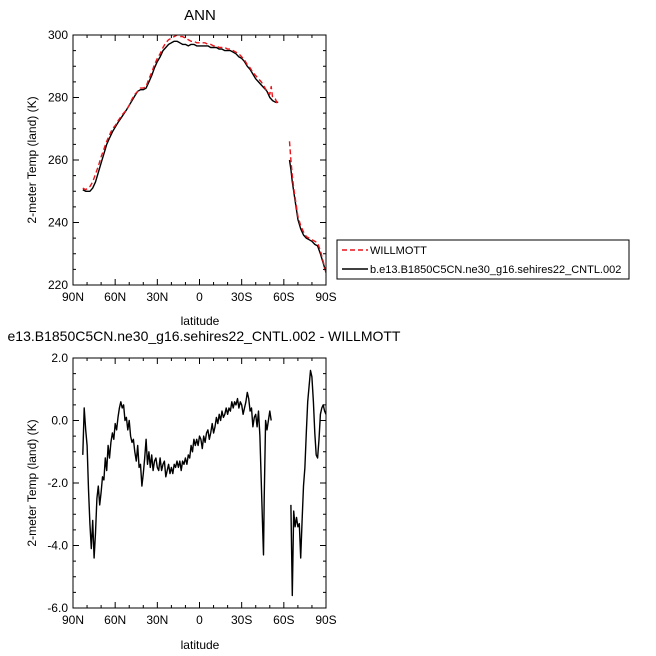  Describe the element at coordinates (58, 160) in the screenshot. I see `top-y-tick-label: 260` at that location.